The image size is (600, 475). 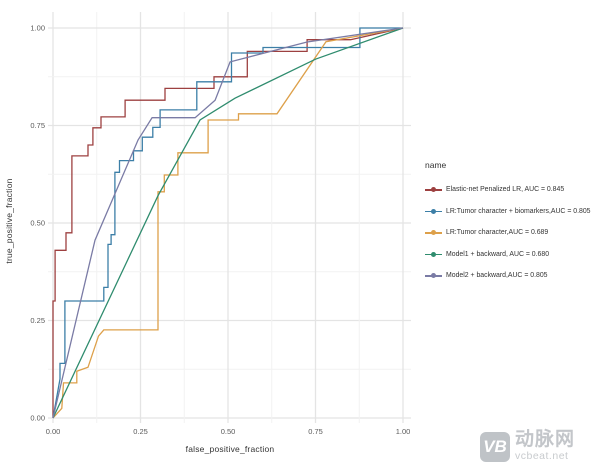 What do you see at coordinates (9, 221) in the screenshot?
I see `y-axis-title: true_positive_fraction` at bounding box center [9, 221].